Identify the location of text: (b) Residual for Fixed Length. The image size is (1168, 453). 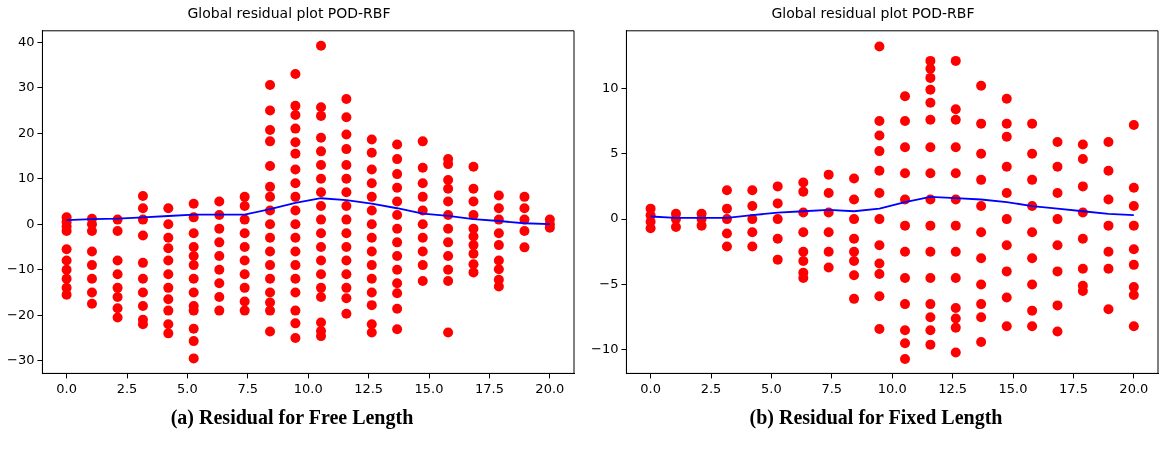
(876, 417).